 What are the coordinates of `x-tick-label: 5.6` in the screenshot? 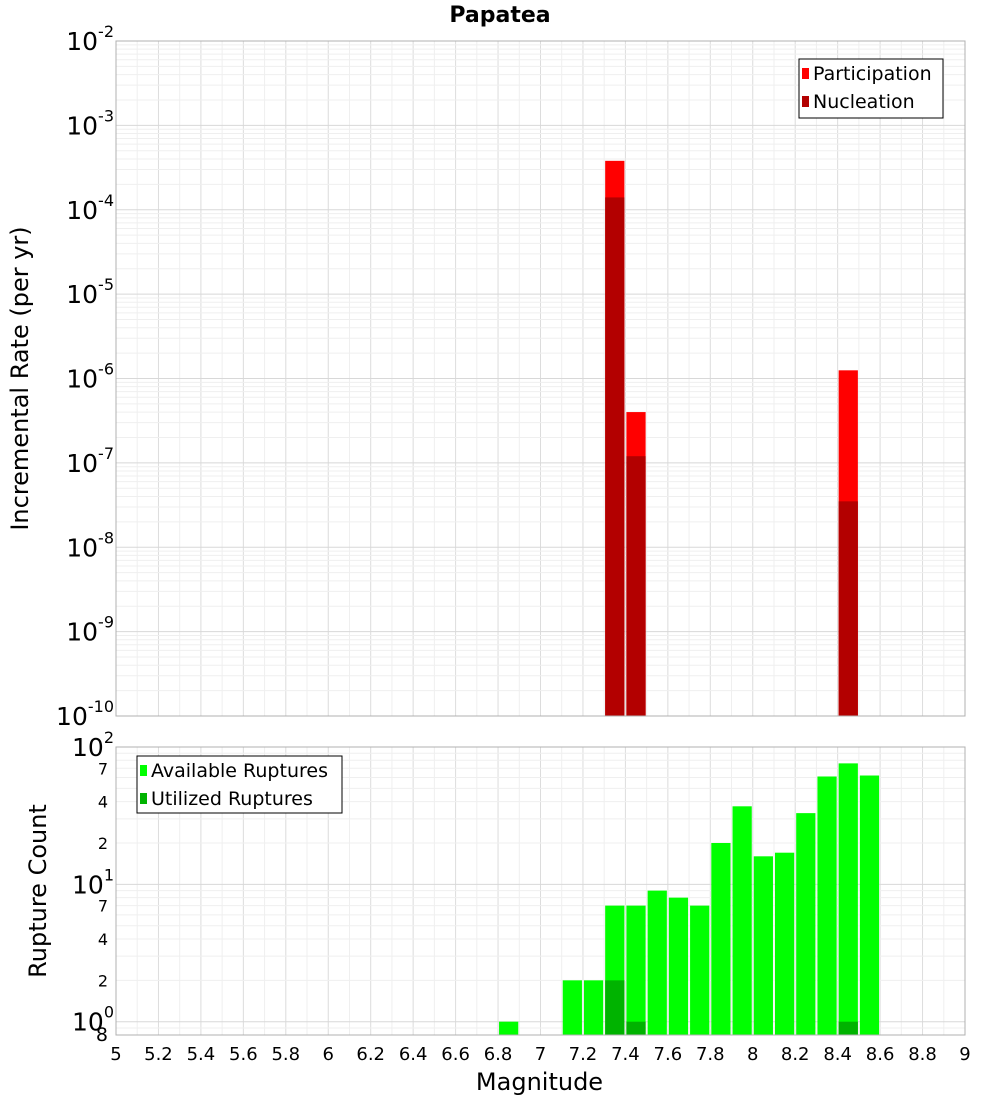 It's located at (243, 1054).